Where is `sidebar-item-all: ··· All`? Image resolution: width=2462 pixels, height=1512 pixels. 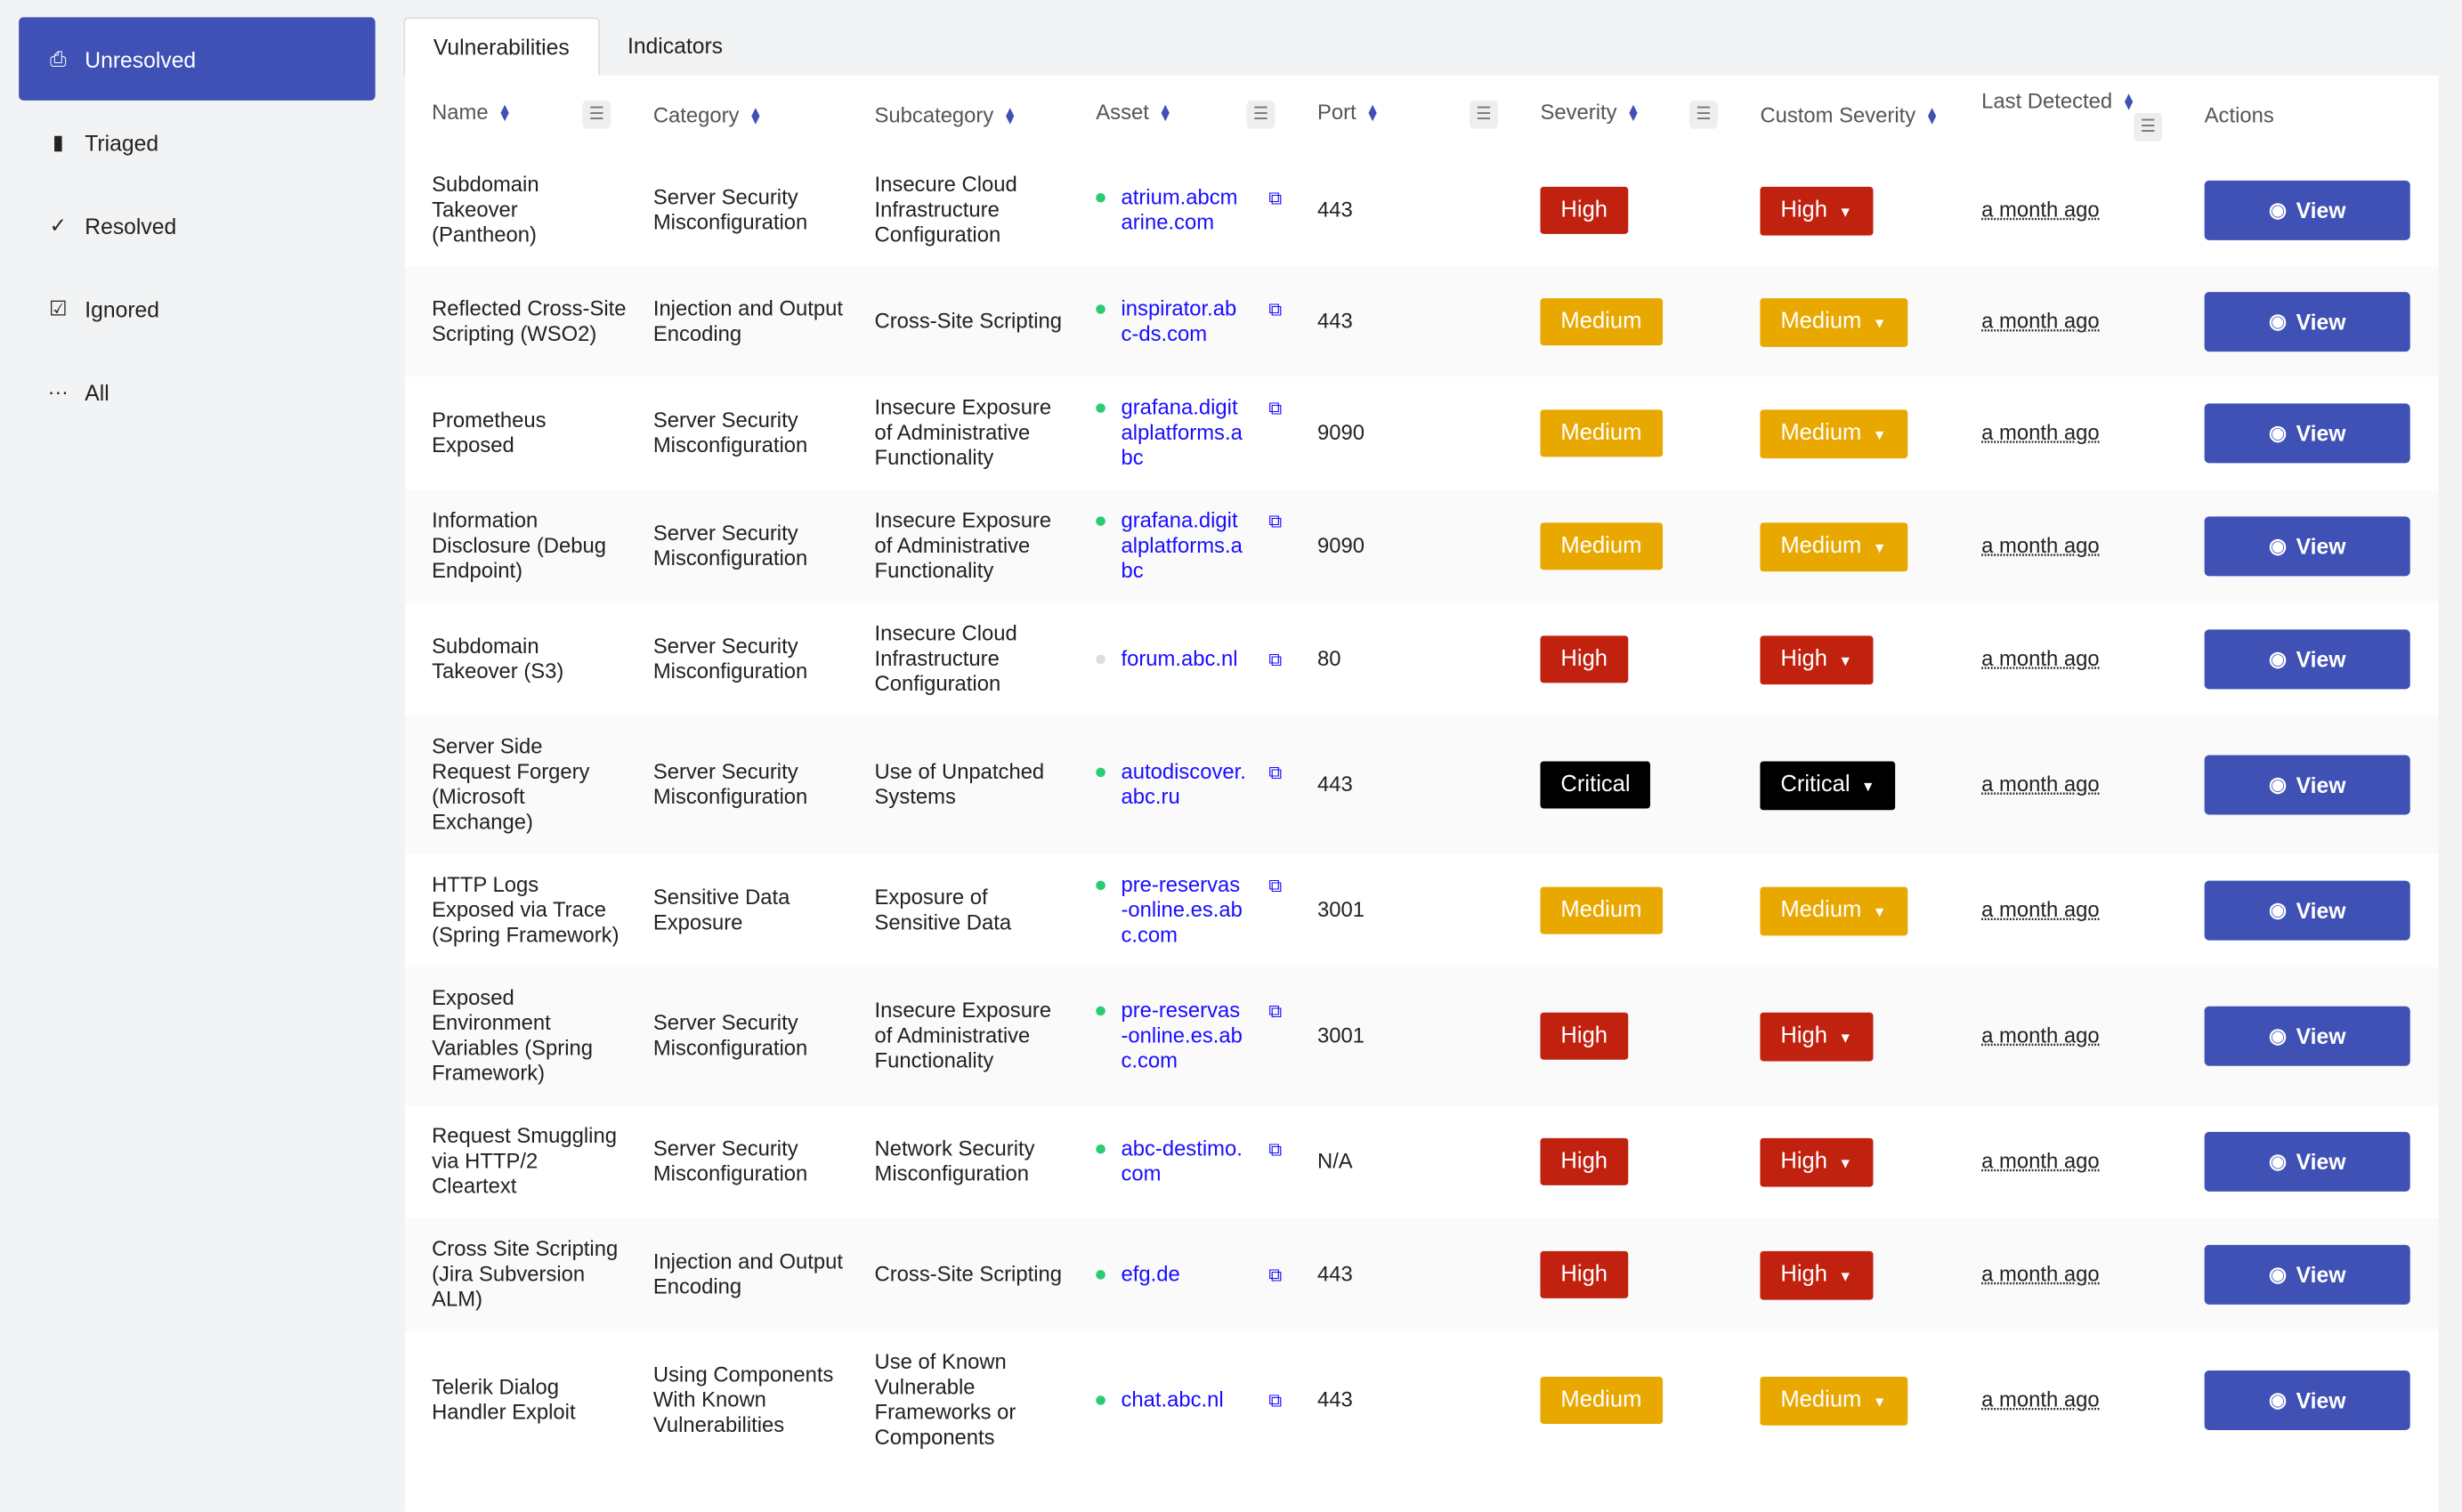 sidebar-item-all: ··· All is located at coordinates (197, 391).